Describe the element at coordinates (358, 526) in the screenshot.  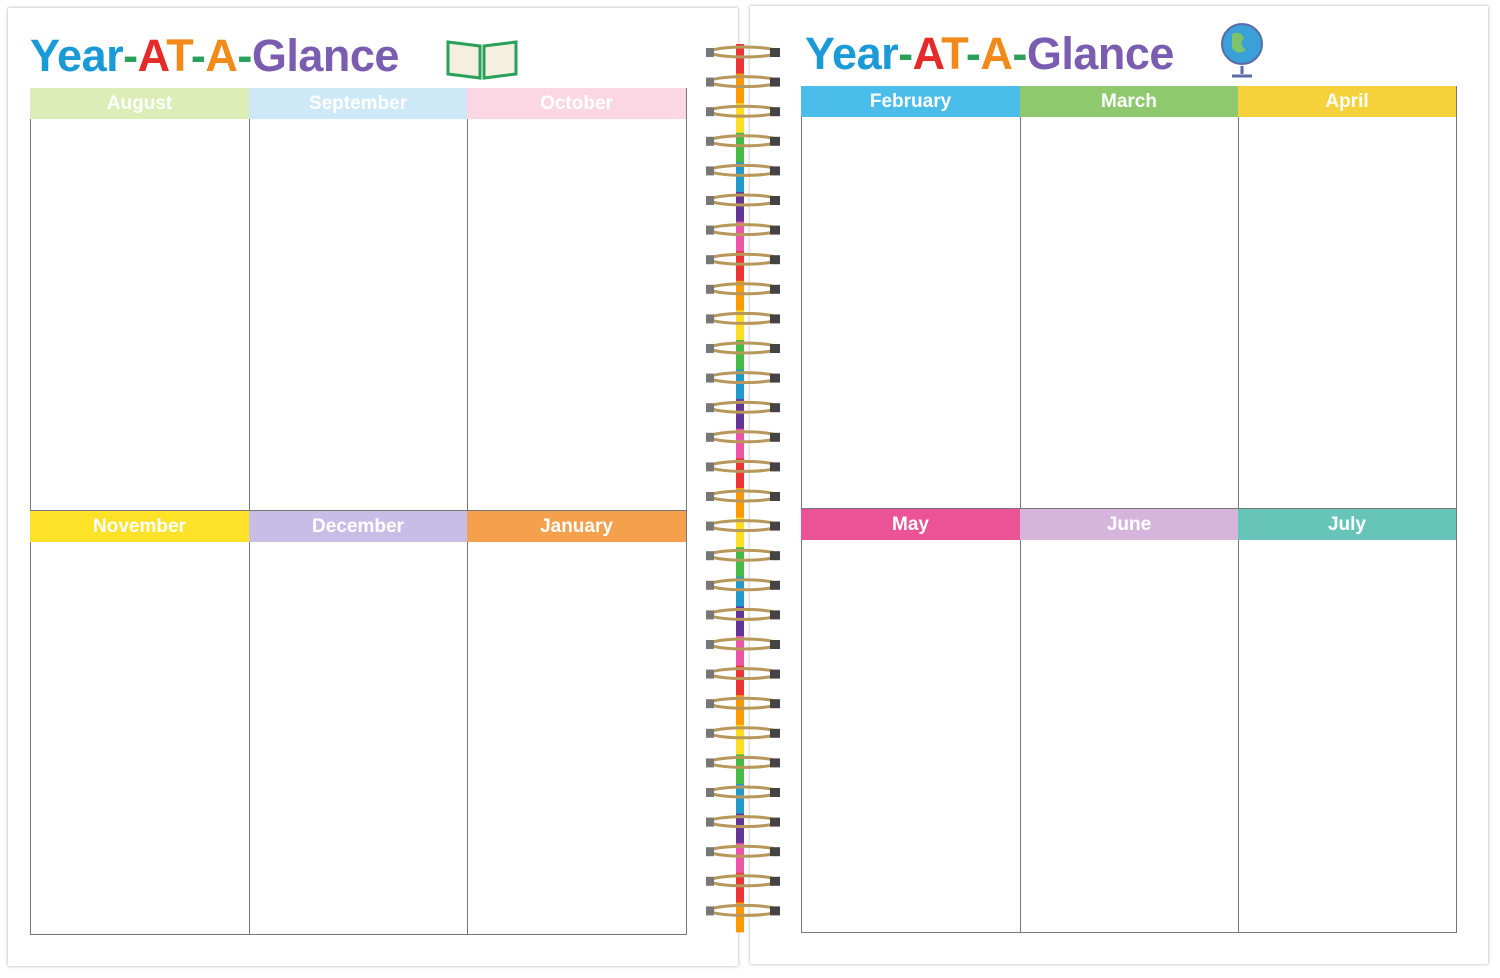
I see `month-header: December` at that location.